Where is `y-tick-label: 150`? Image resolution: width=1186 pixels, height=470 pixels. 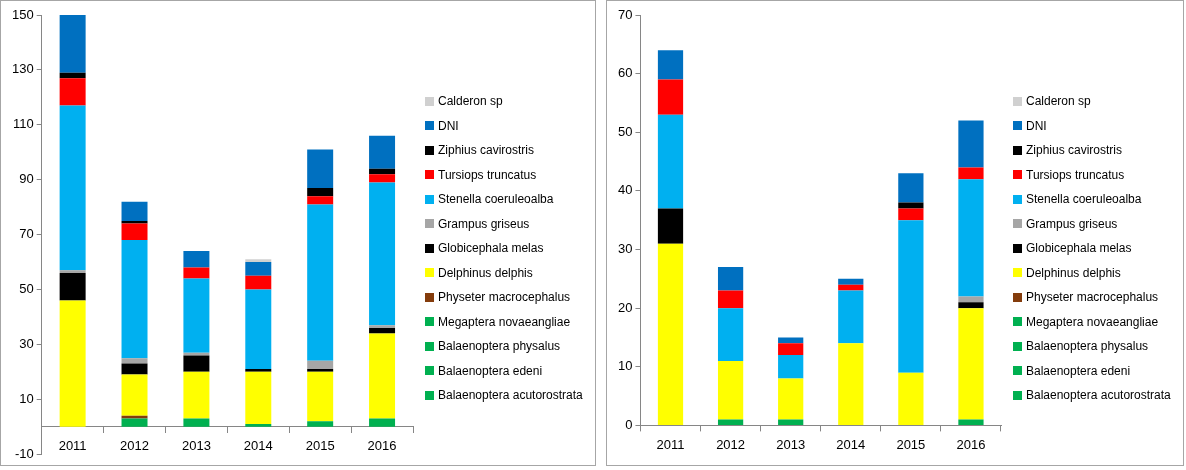 y-tick-label: 150 is located at coordinates (22, 14).